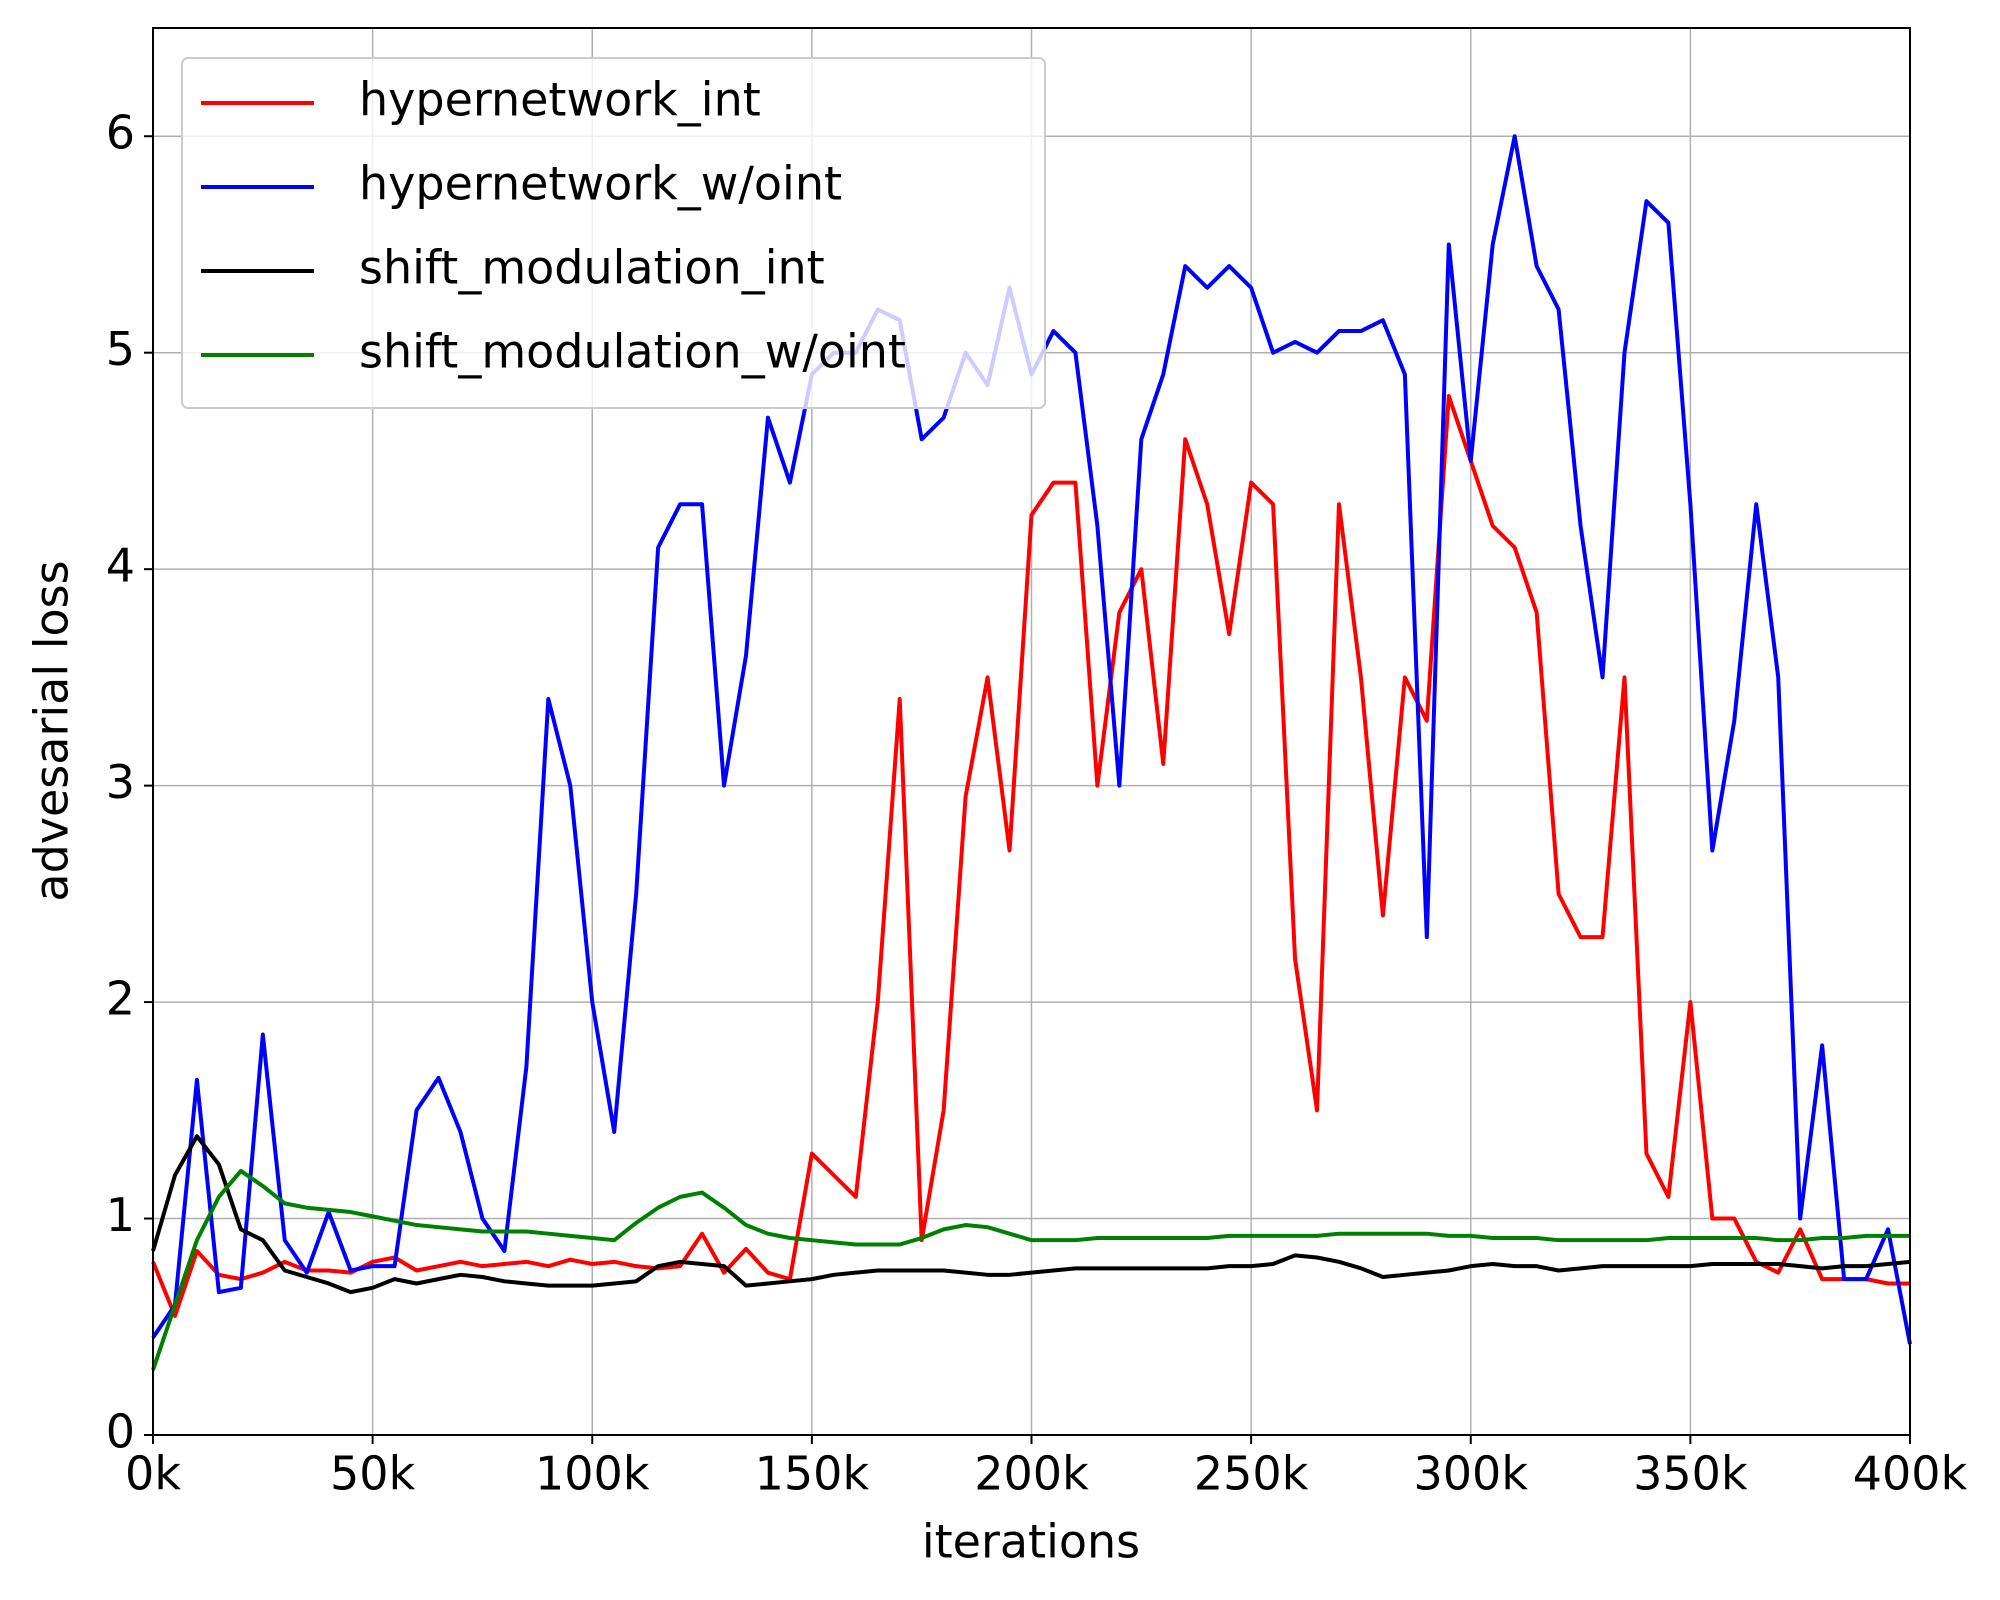 This screenshot has height=1600, width=2000. Describe the element at coordinates (52, 730) in the screenshot. I see `y-axis-label: advesarial loss` at that location.